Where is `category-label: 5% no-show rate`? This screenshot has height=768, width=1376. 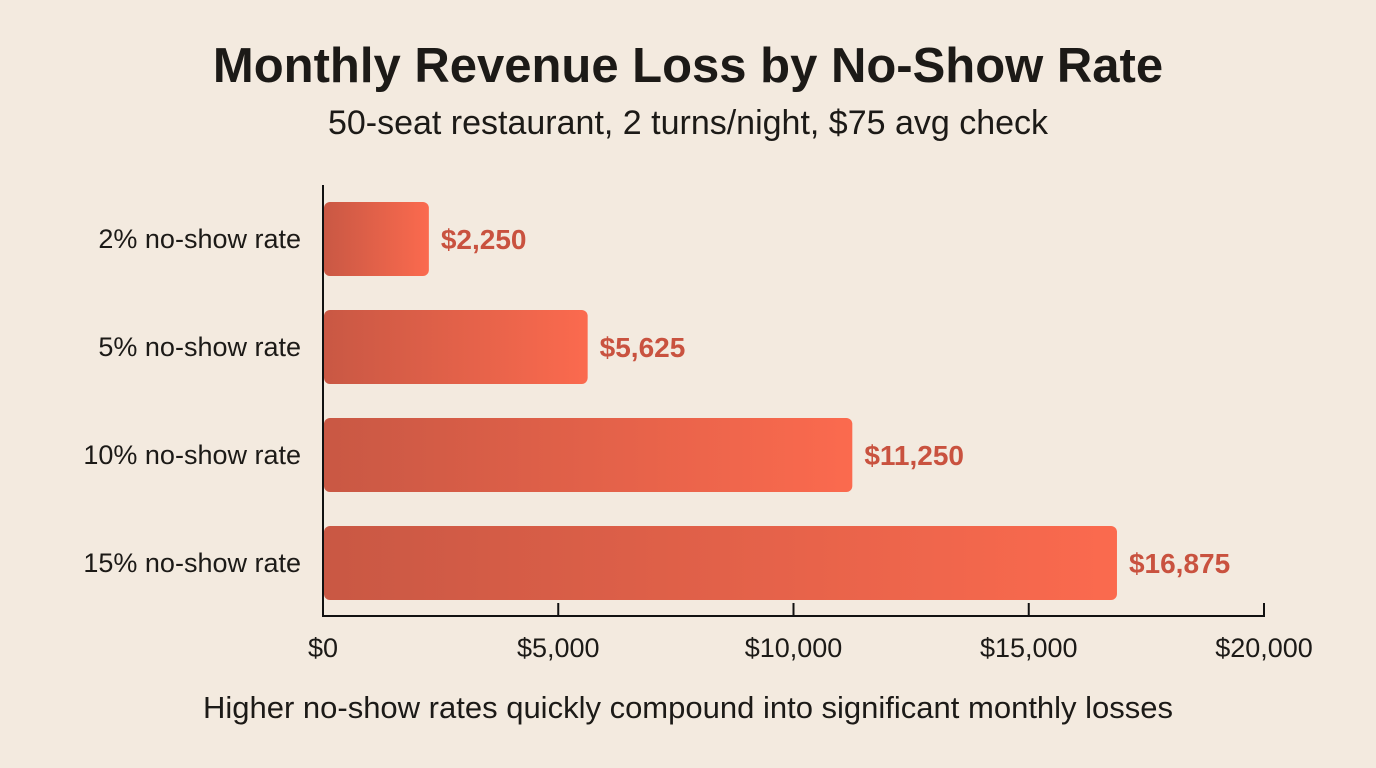 category-label: 5% no-show rate is located at coordinates (199, 347).